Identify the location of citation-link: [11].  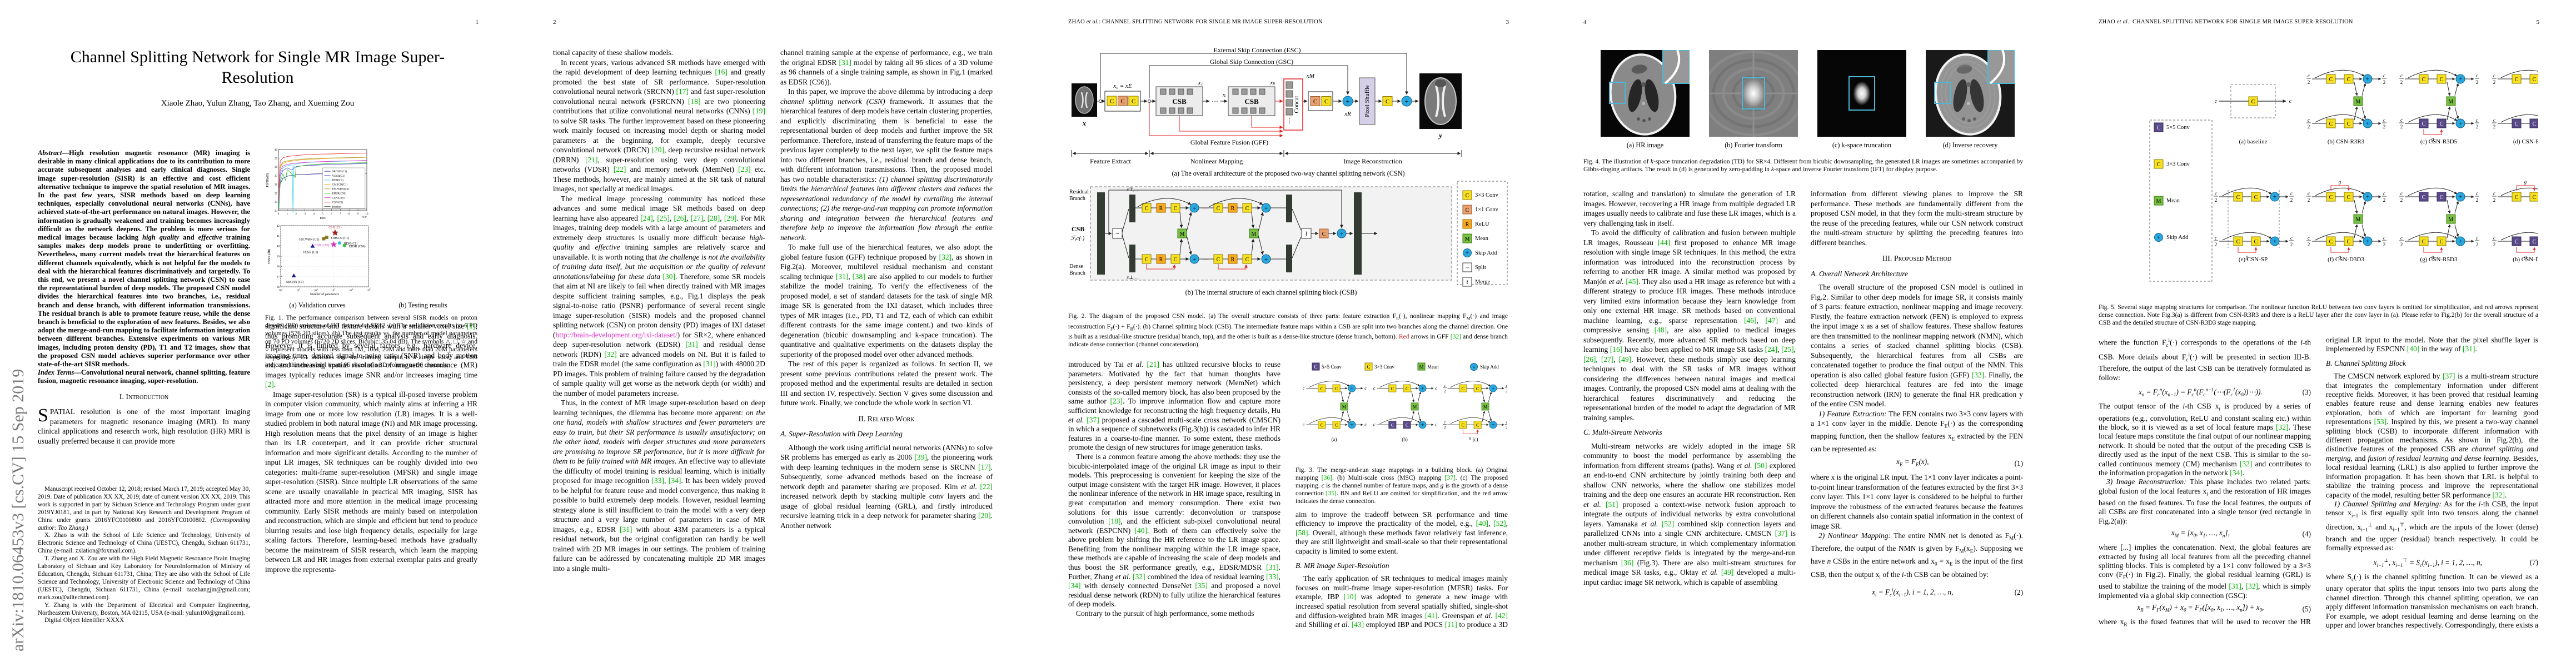
(1450, 624).